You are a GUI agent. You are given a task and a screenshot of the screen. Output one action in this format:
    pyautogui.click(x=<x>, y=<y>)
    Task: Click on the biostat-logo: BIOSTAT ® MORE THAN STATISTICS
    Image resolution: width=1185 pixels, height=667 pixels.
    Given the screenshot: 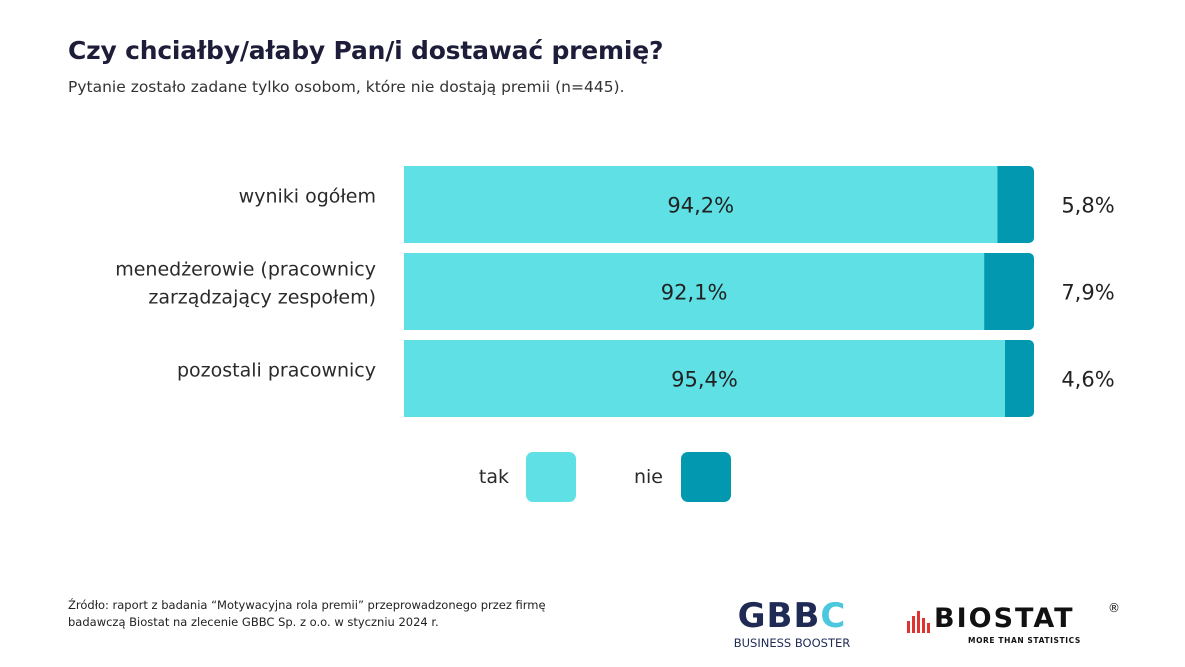 What is the action you would take?
    pyautogui.click(x=1016, y=627)
    